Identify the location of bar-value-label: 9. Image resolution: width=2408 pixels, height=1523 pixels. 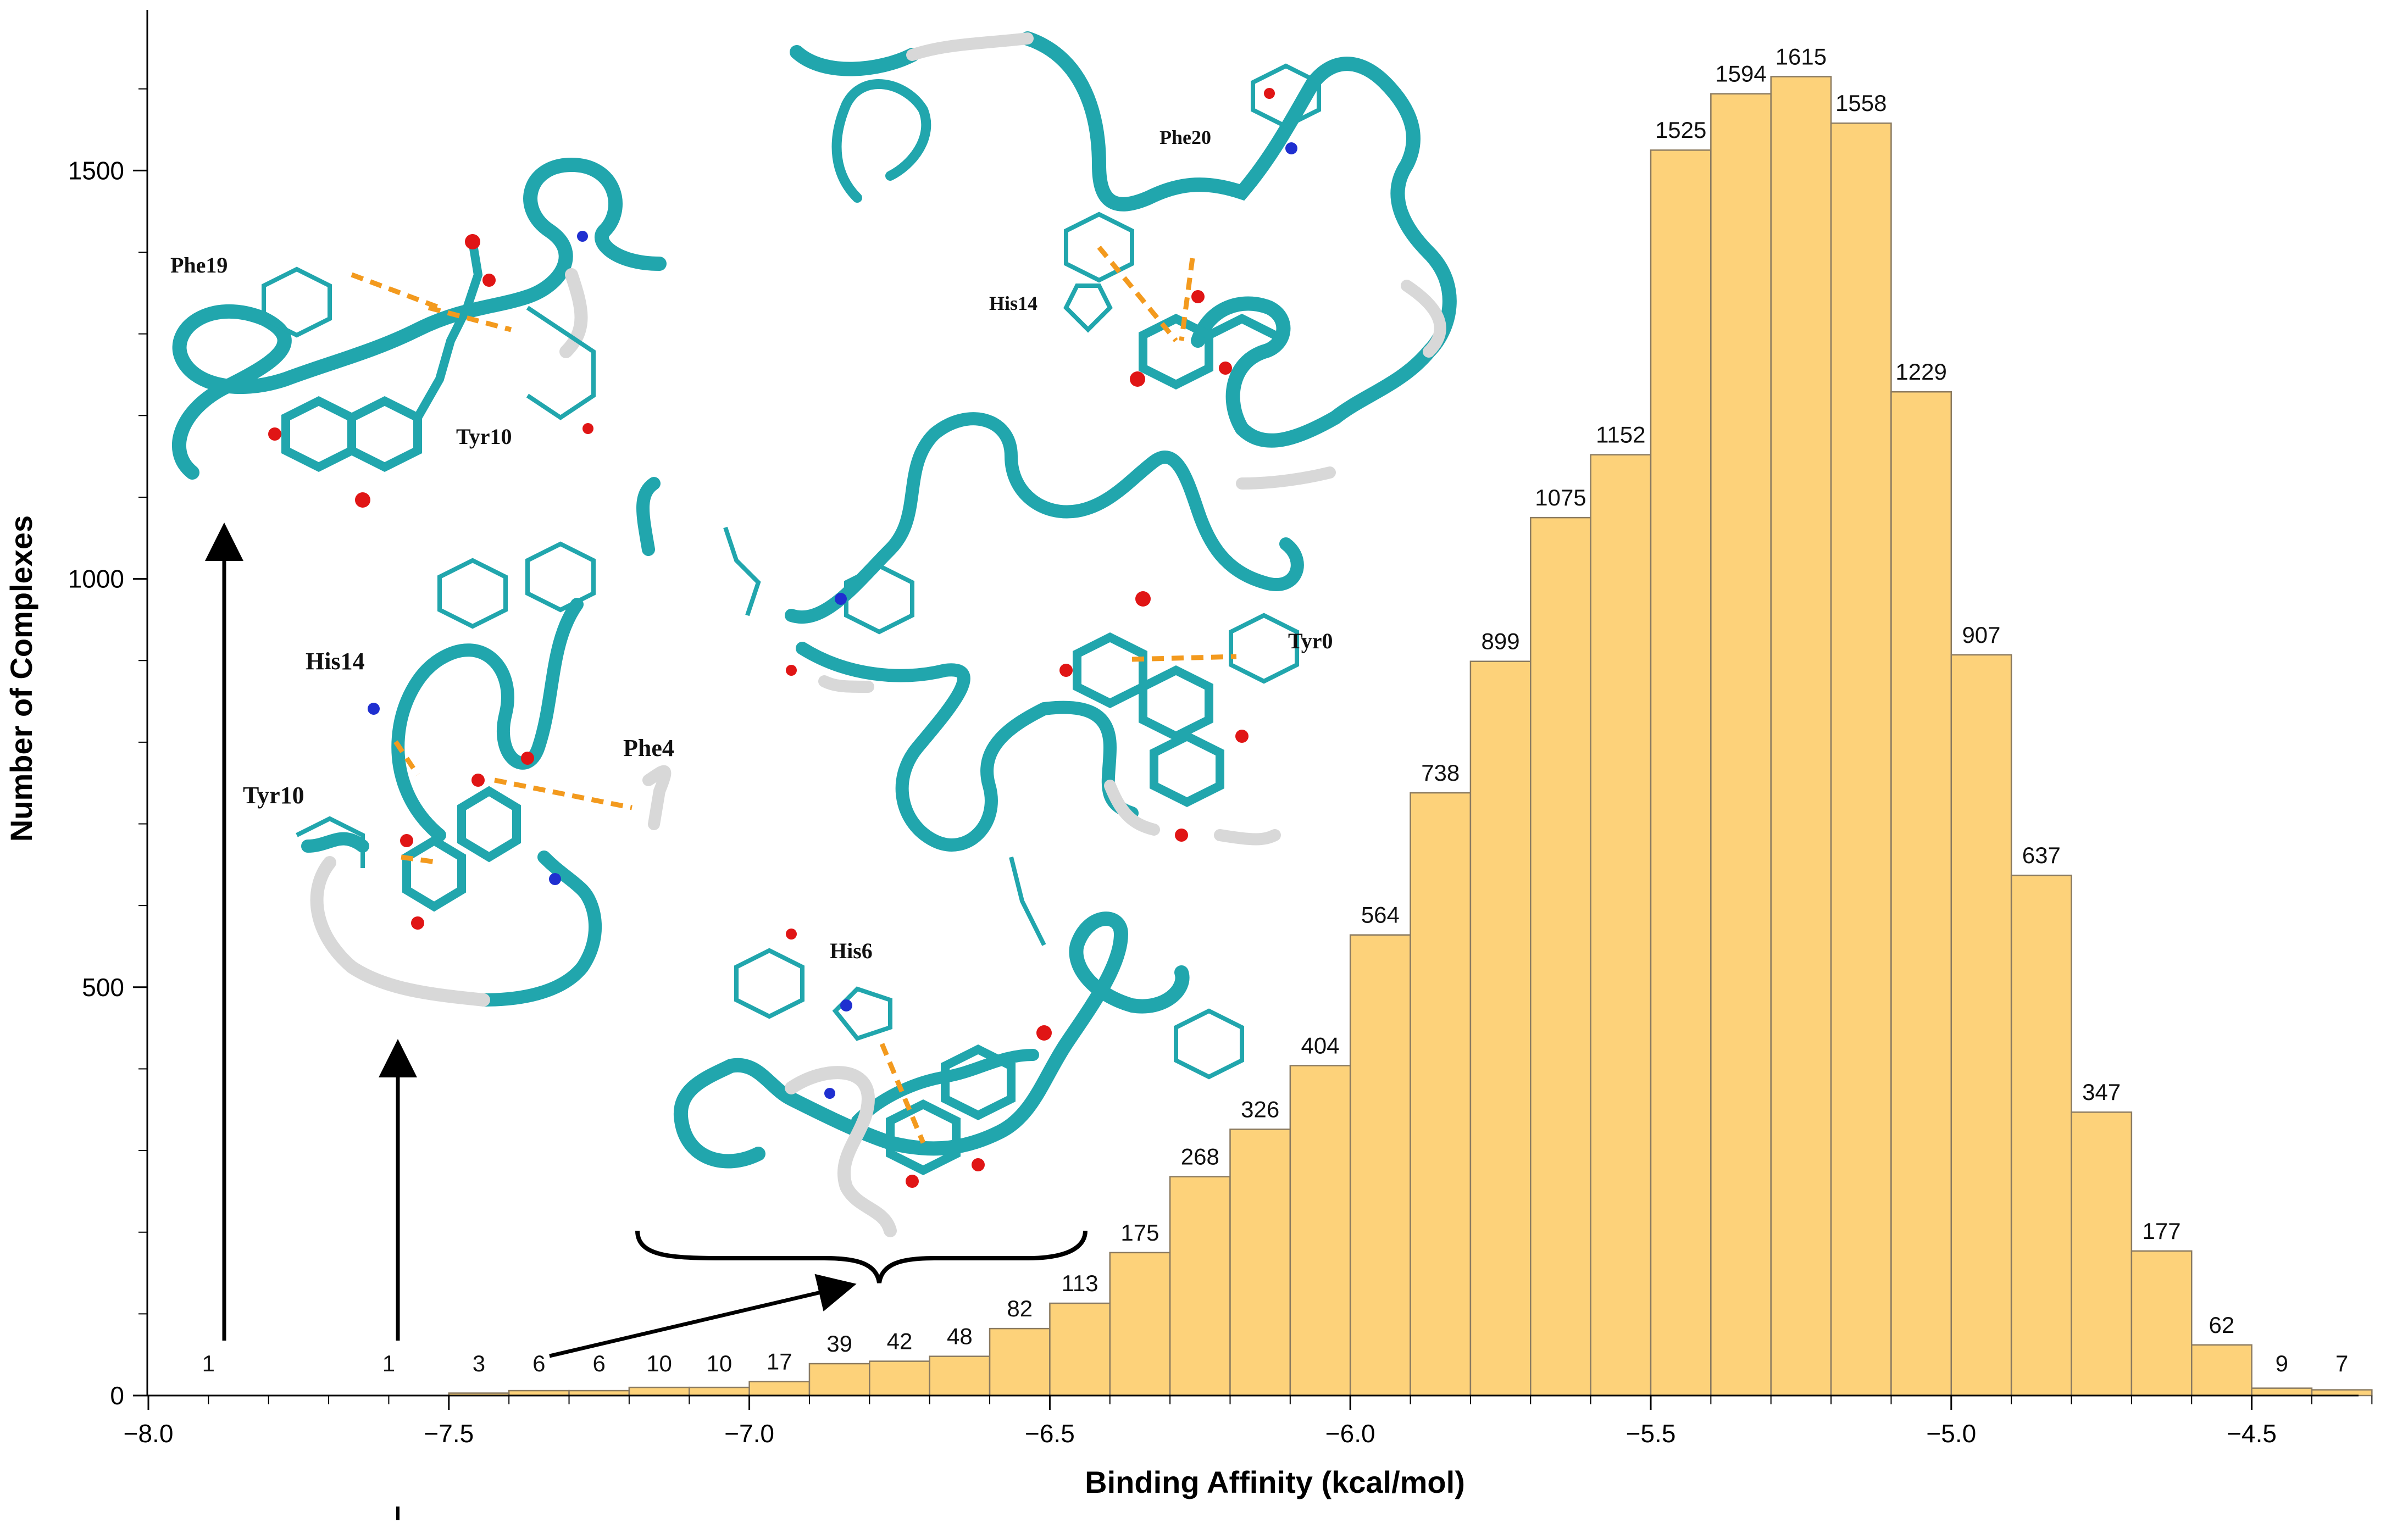
(2282, 1363).